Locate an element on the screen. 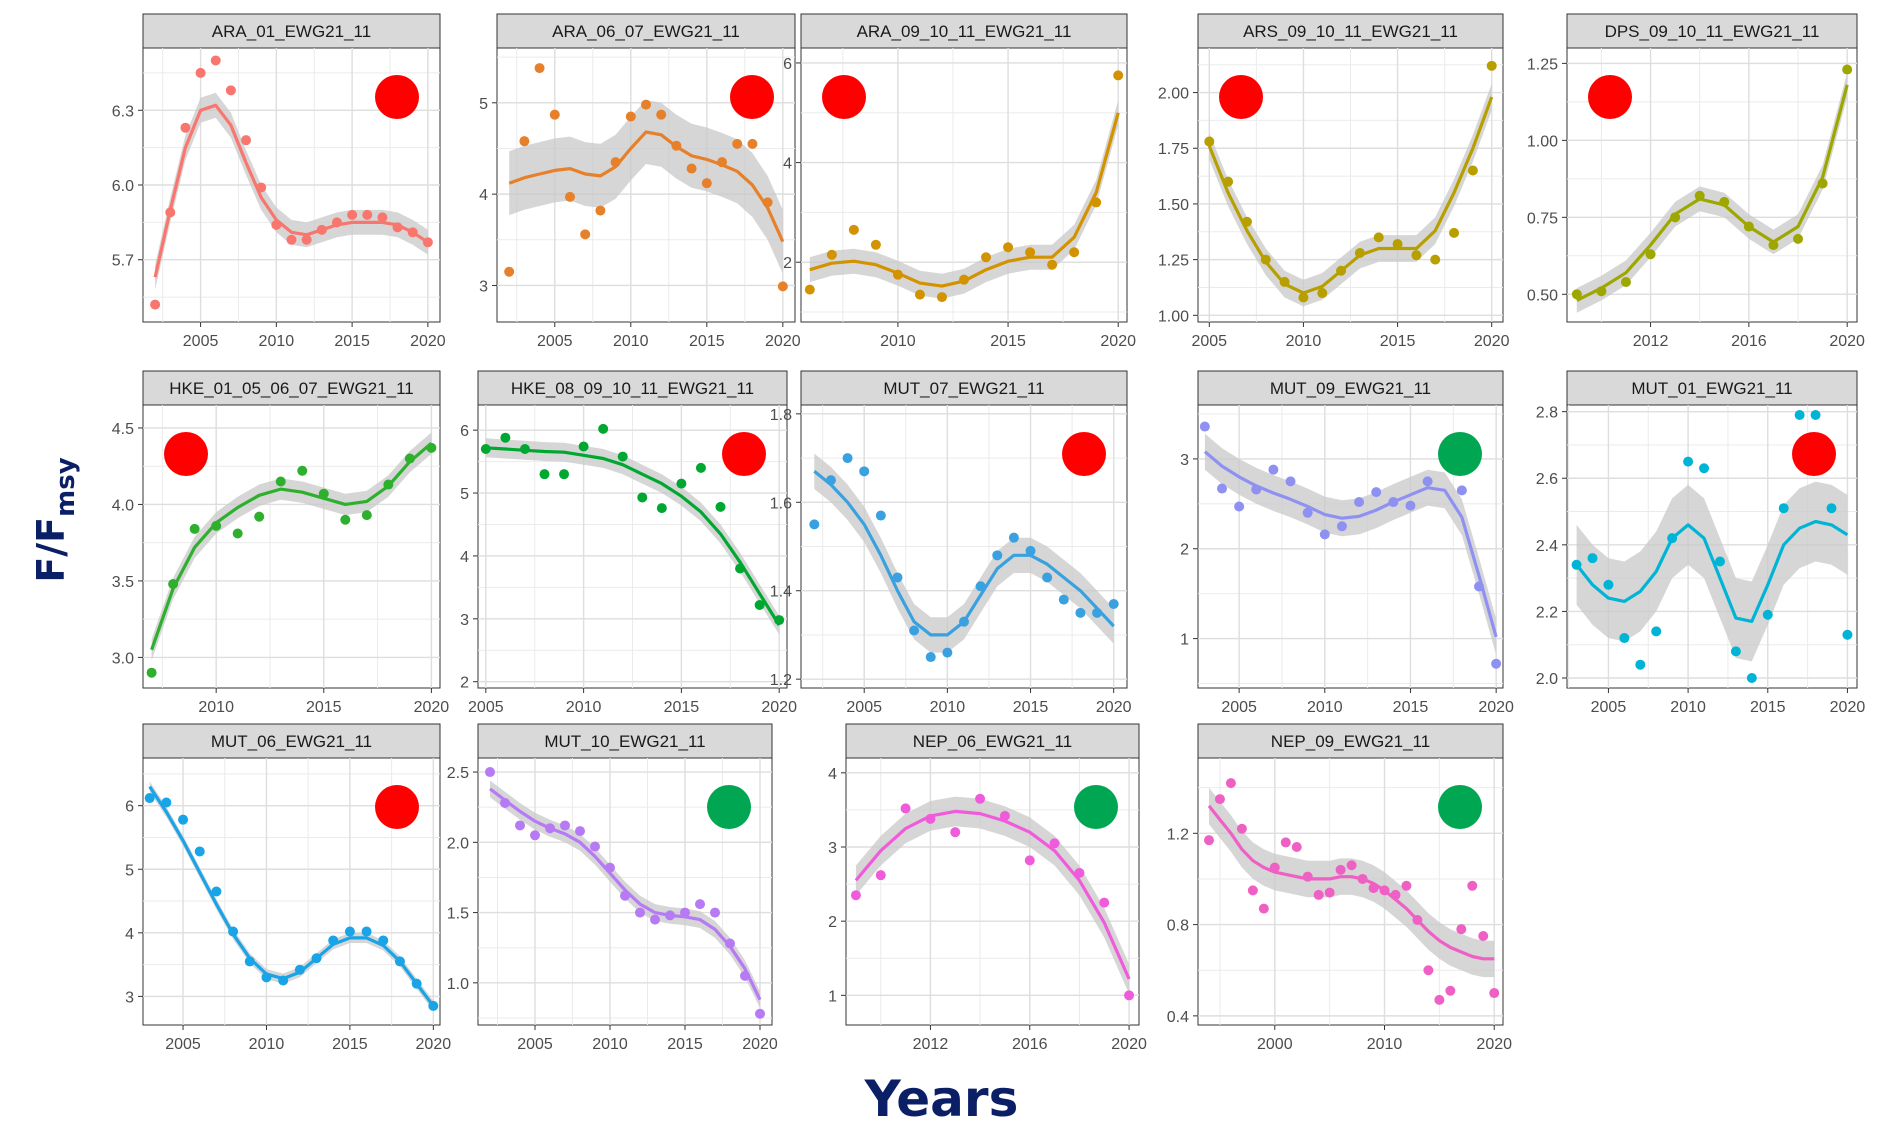 Image resolution: width=1883 pixels, height=1137 pixels. smooth-line is located at coordinates (625, 894).